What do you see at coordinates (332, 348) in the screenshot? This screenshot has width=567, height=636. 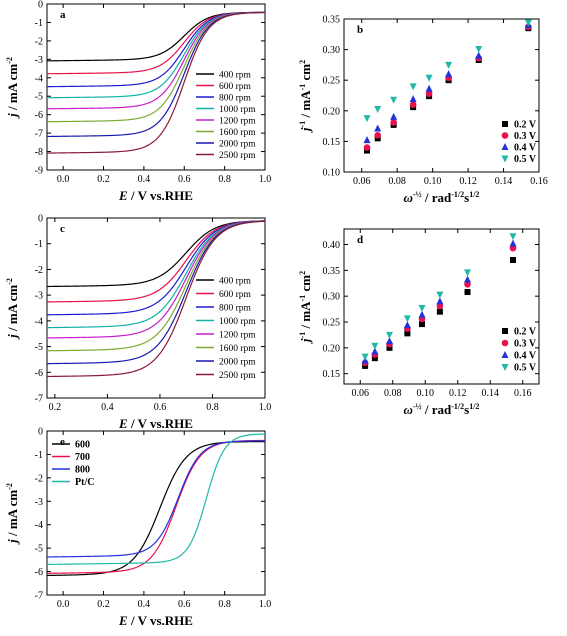 I see `y-tick-label: 0.20` at bounding box center [332, 348].